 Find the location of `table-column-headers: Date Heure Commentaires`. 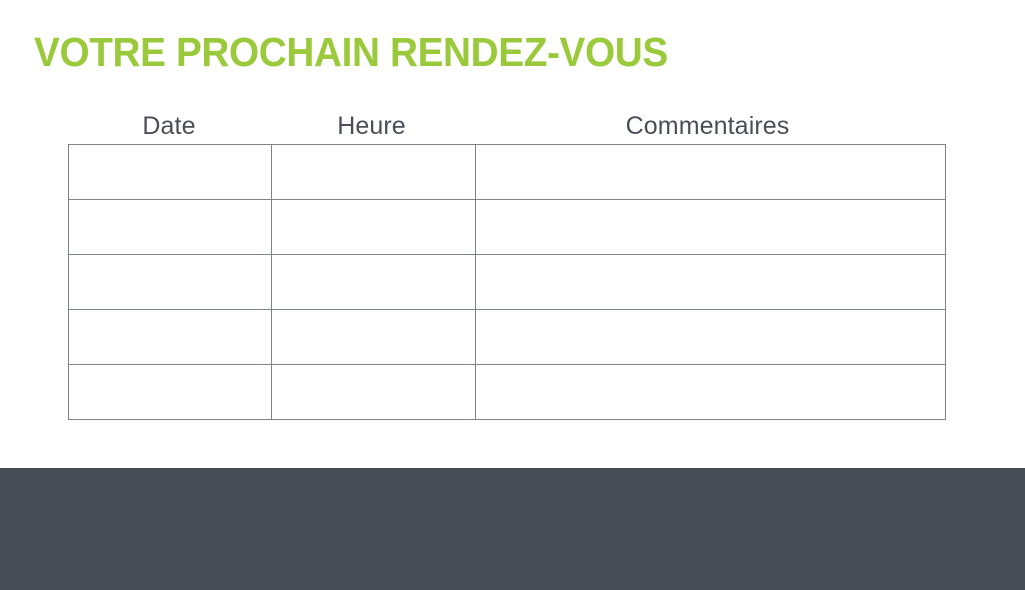

table-column-headers: Date Heure Commentaires is located at coordinates (505, 121).